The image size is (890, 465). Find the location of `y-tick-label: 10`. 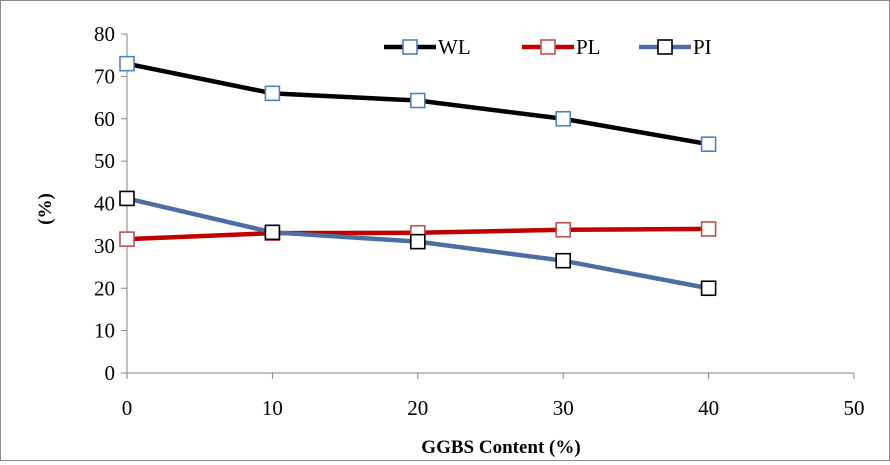

y-tick-label: 10 is located at coordinates (104, 331).